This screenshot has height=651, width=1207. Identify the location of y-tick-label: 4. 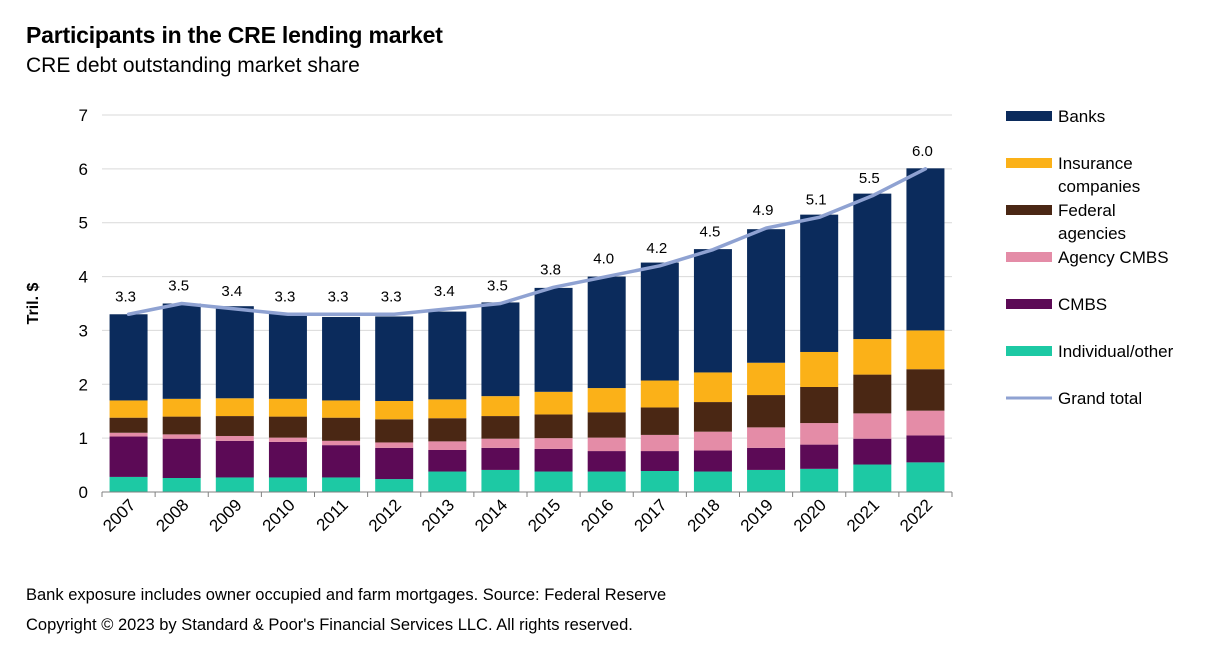
(83, 277).